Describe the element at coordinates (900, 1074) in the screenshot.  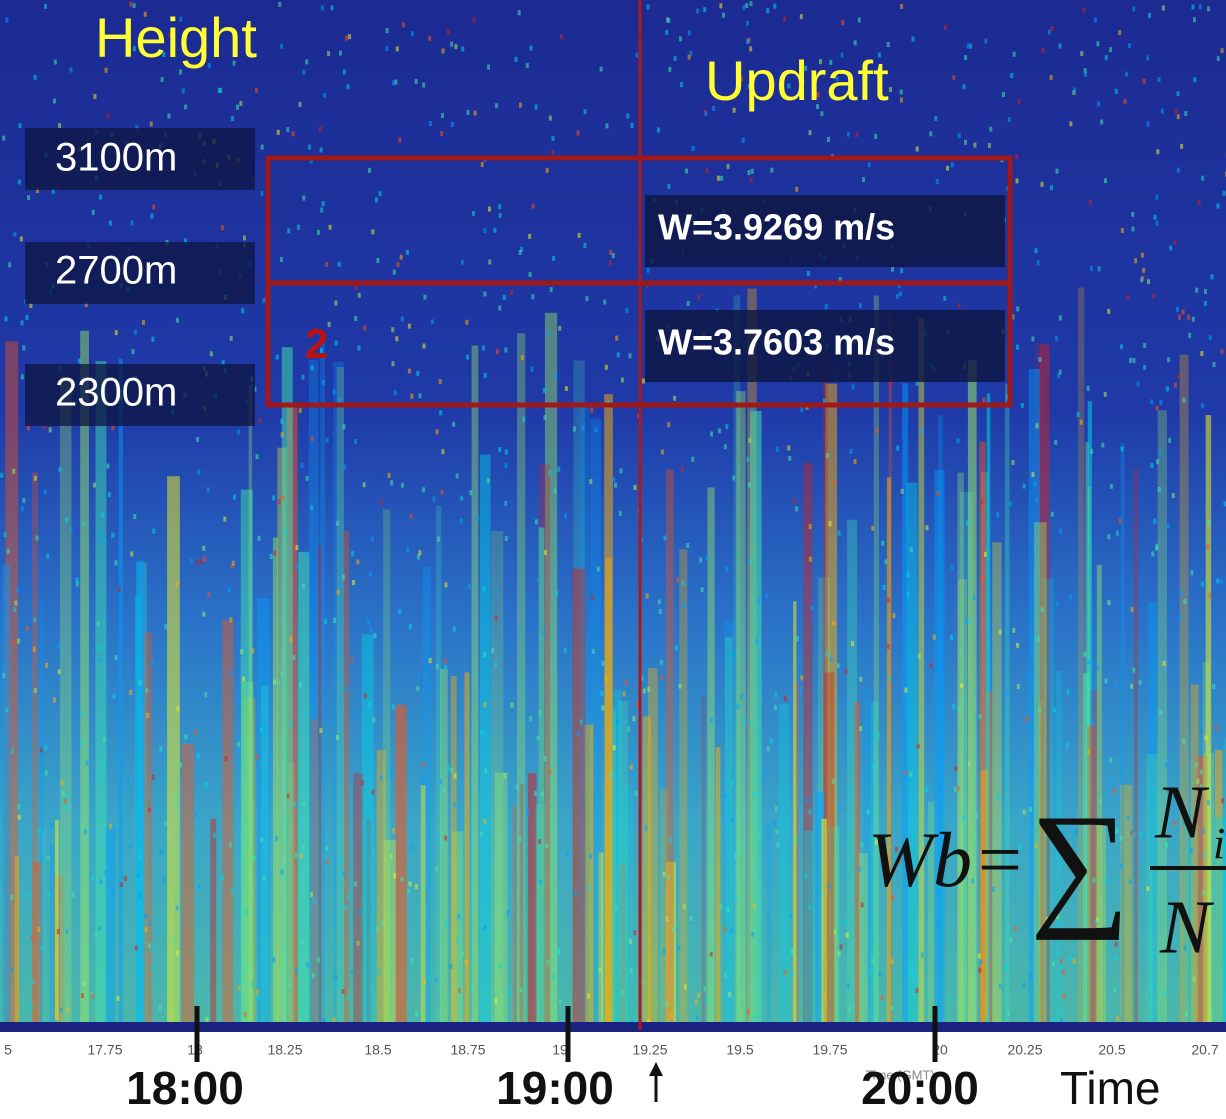
I see `axis-title: Time (GMT)` at that location.